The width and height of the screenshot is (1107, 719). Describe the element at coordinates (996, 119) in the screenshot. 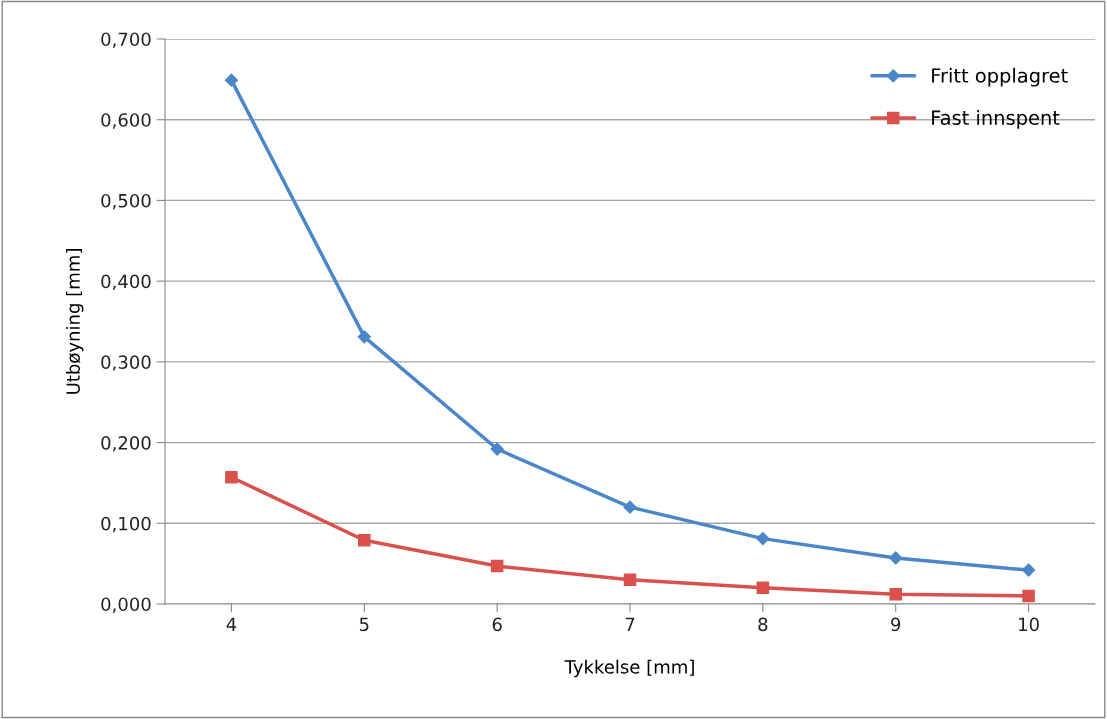

I see `legend-label: Fast innspent` at that location.